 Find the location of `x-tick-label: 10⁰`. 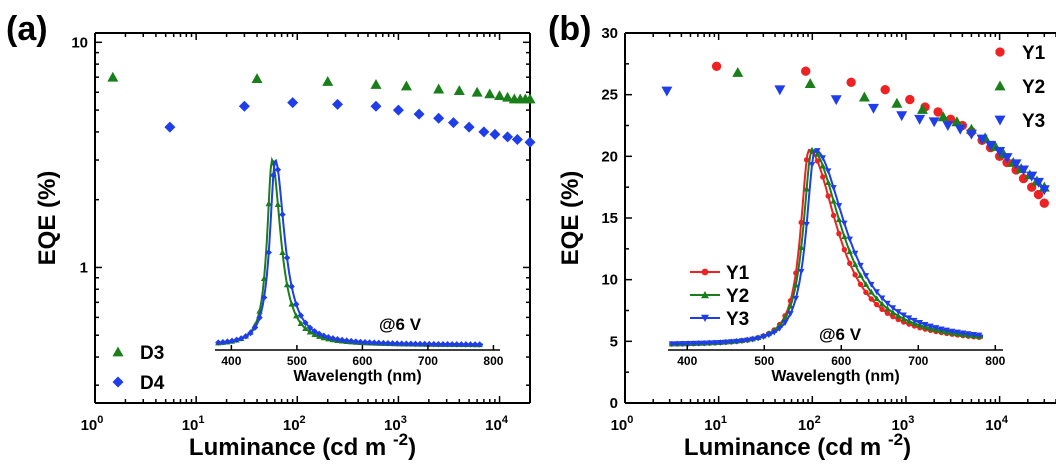

x-tick-label: 10⁰ is located at coordinates (92, 424).